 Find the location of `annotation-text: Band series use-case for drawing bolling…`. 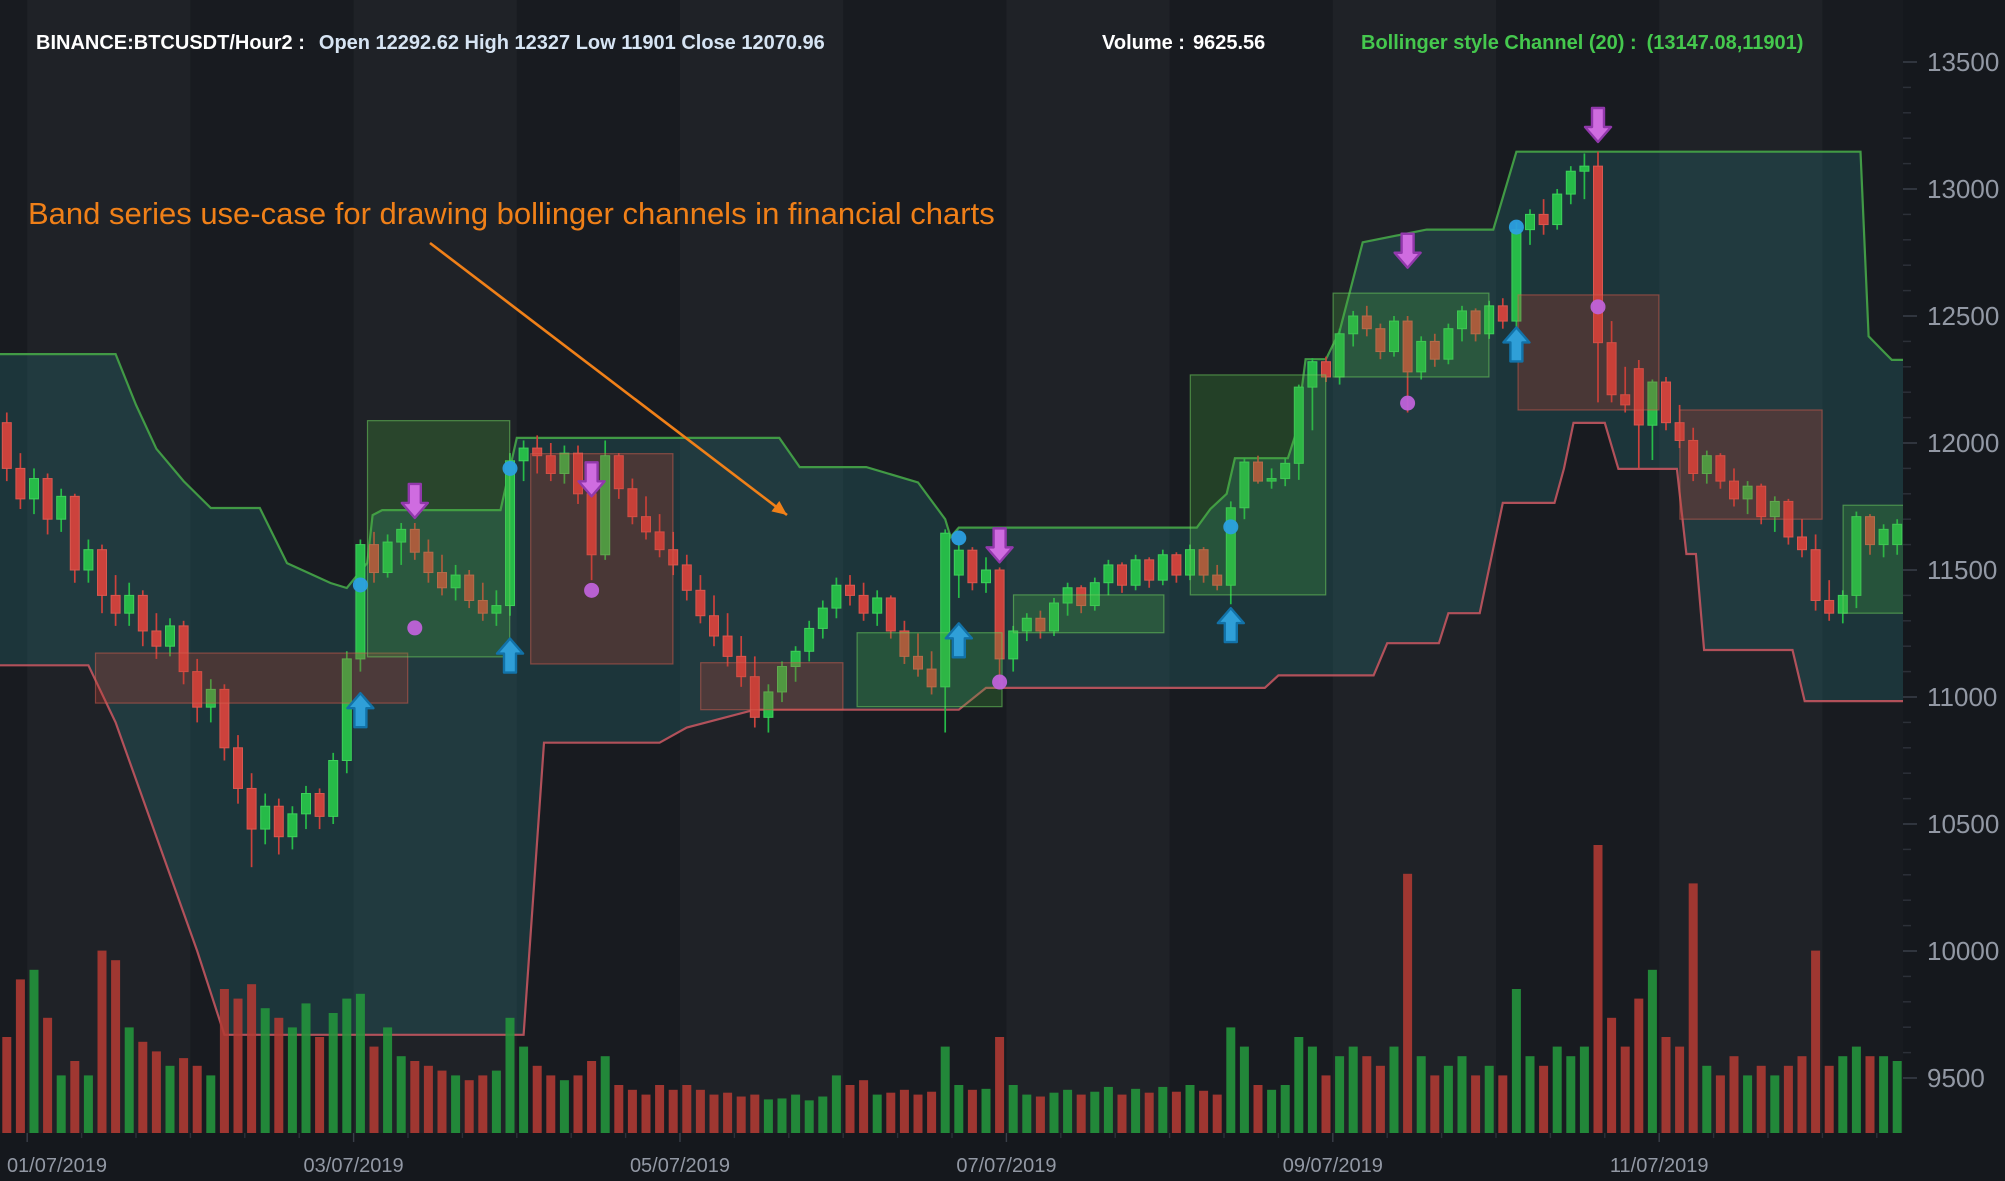

annotation-text: Band series use-case for drawing bolling… is located at coordinates (511, 213).